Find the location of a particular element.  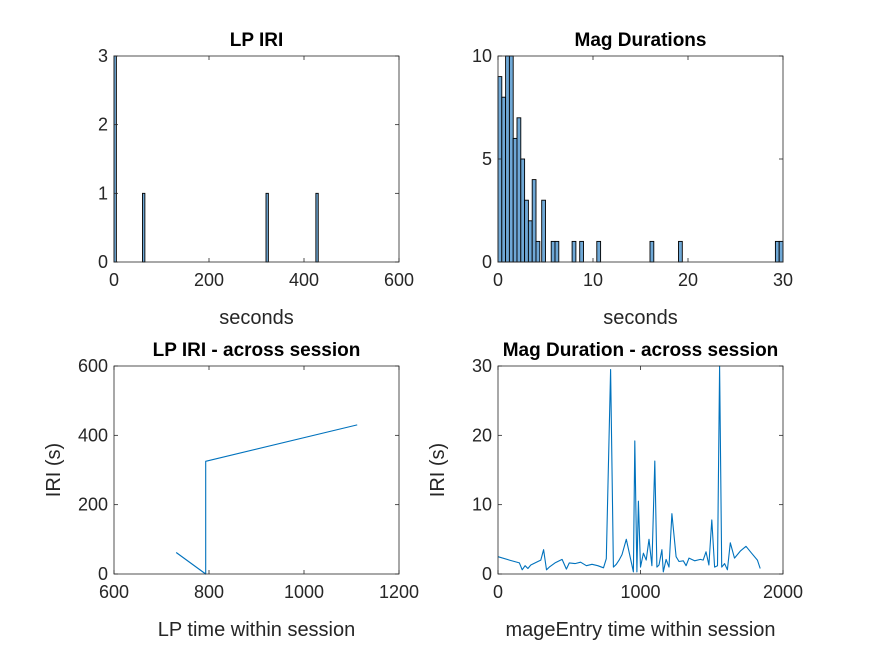

y-tick-label: 20 is located at coordinates (482, 435).